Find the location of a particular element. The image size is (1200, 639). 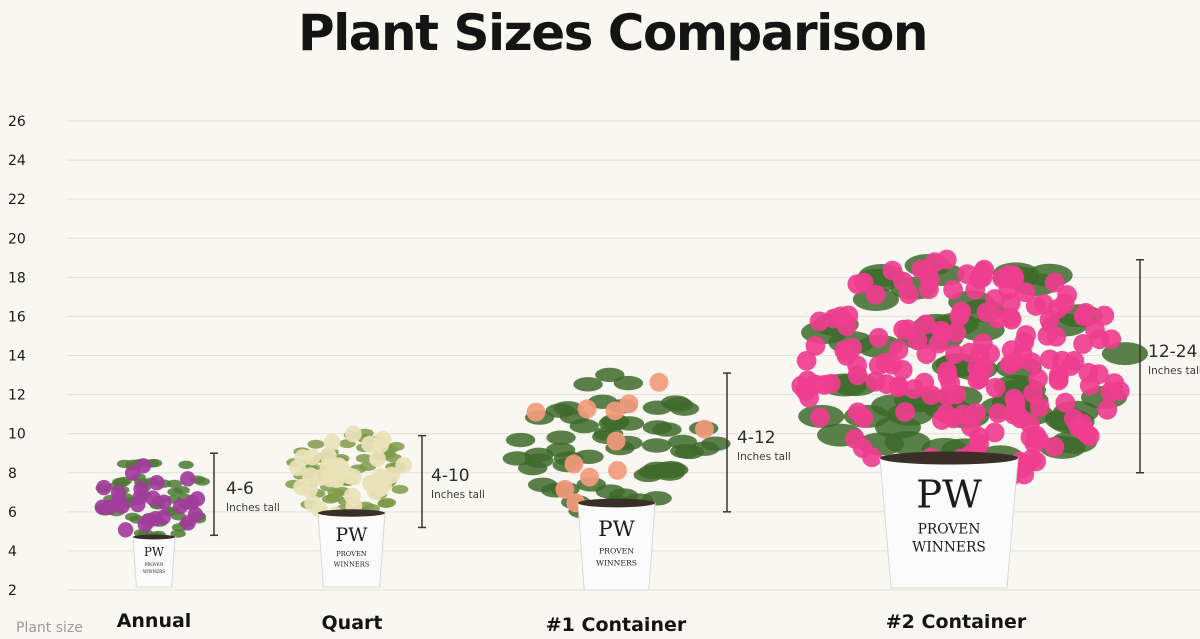

range-label: 4-12 is located at coordinates (756, 438).